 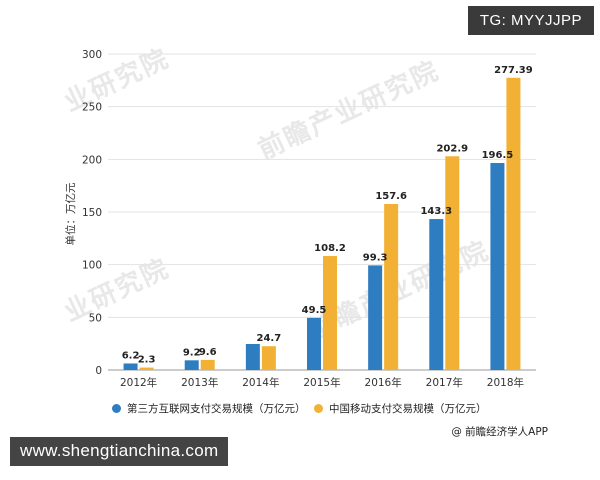 I want to click on y-tick-label: 150, so click(x=92, y=213).